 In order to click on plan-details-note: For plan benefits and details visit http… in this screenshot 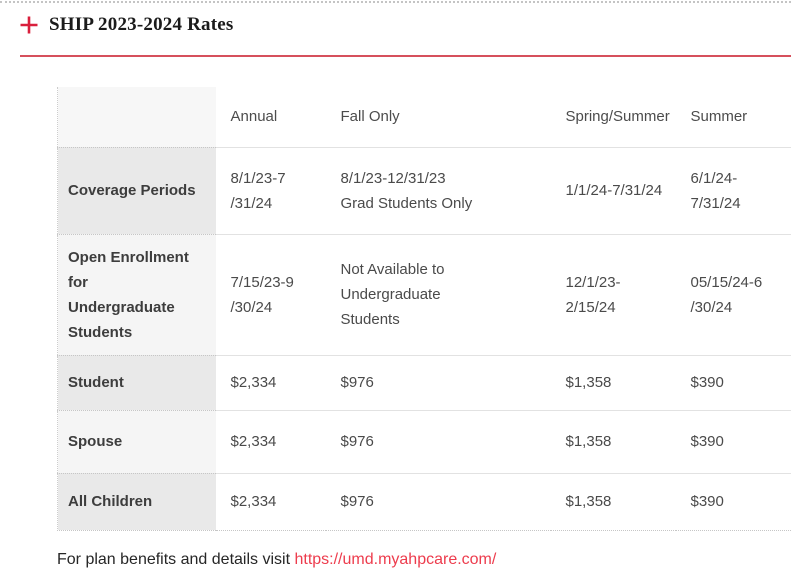, I will do `click(424, 560)`.